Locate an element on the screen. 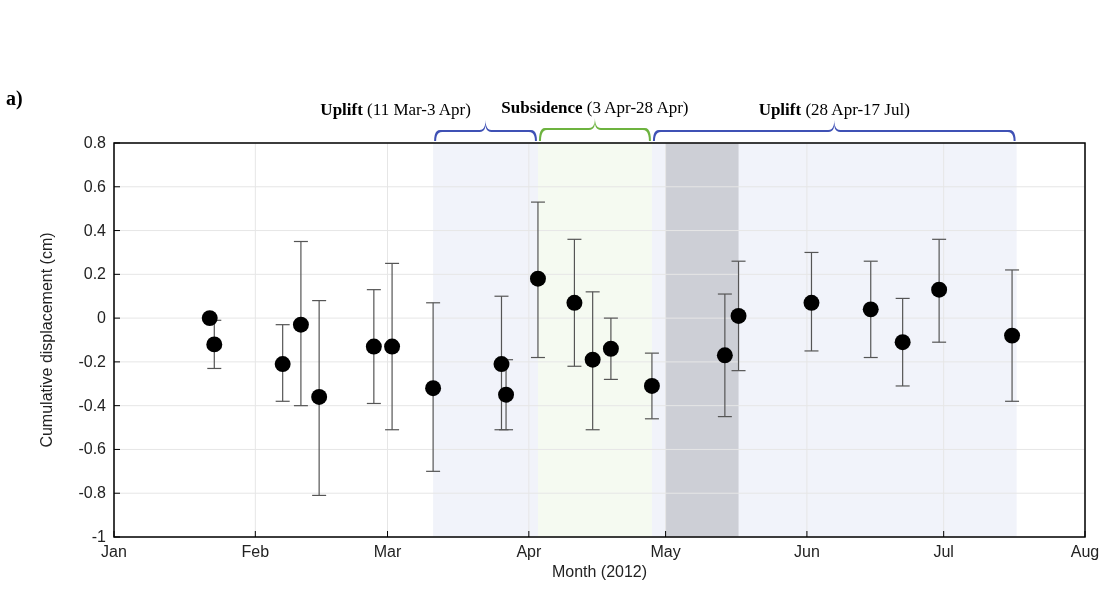 This screenshot has height=600, width=1101. y-tick-label: -0.2 is located at coordinates (92, 361).